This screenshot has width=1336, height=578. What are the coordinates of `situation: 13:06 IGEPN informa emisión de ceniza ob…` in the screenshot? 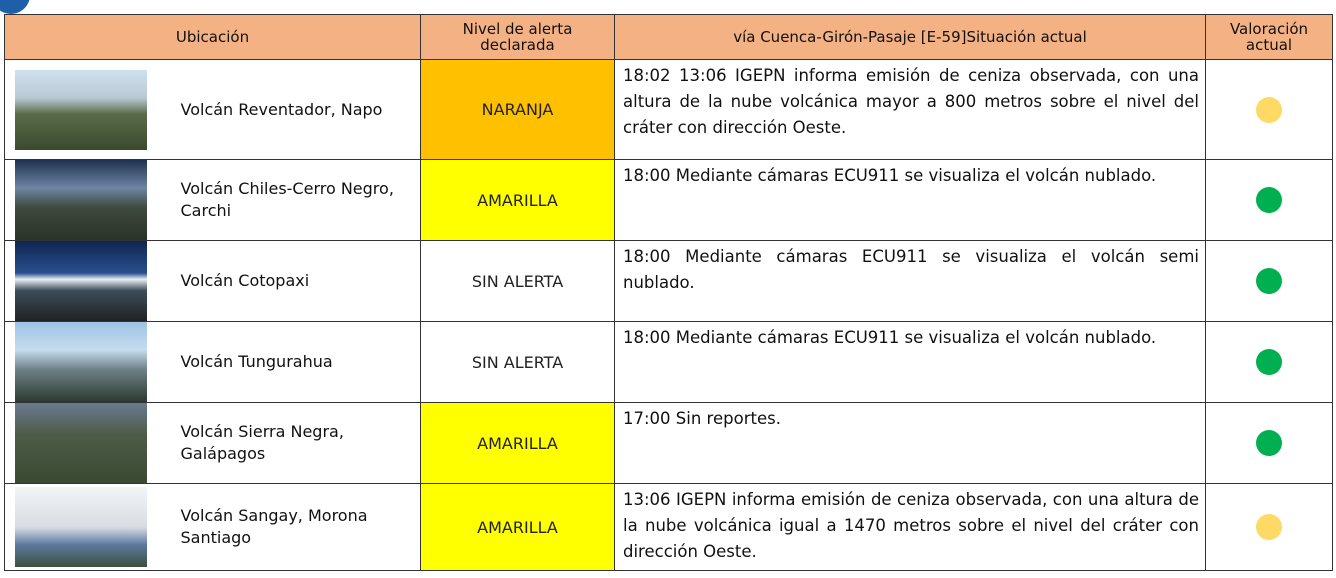 It's located at (910, 527).